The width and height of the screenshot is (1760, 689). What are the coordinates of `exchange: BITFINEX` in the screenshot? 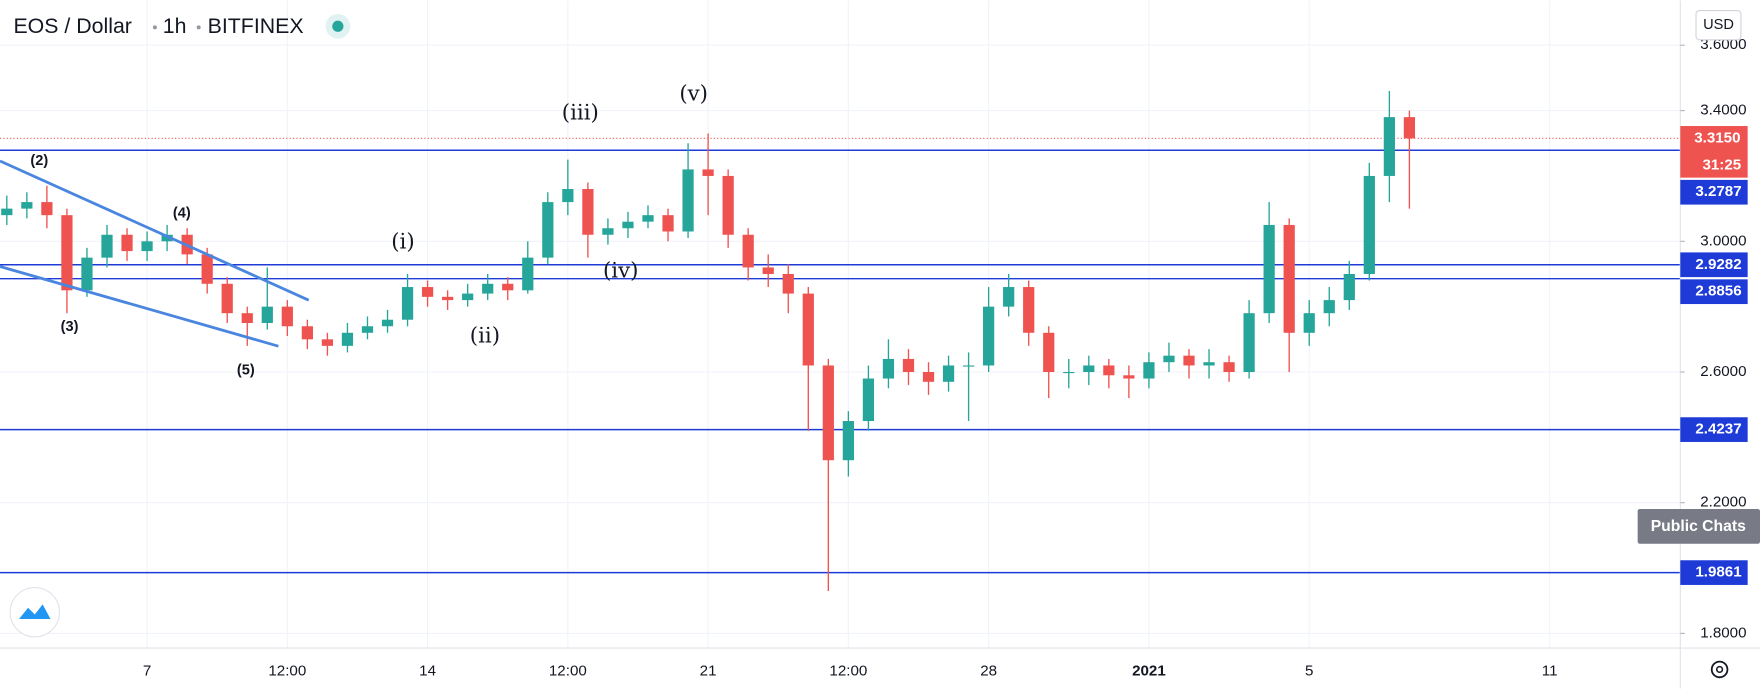 It's located at (256, 26).